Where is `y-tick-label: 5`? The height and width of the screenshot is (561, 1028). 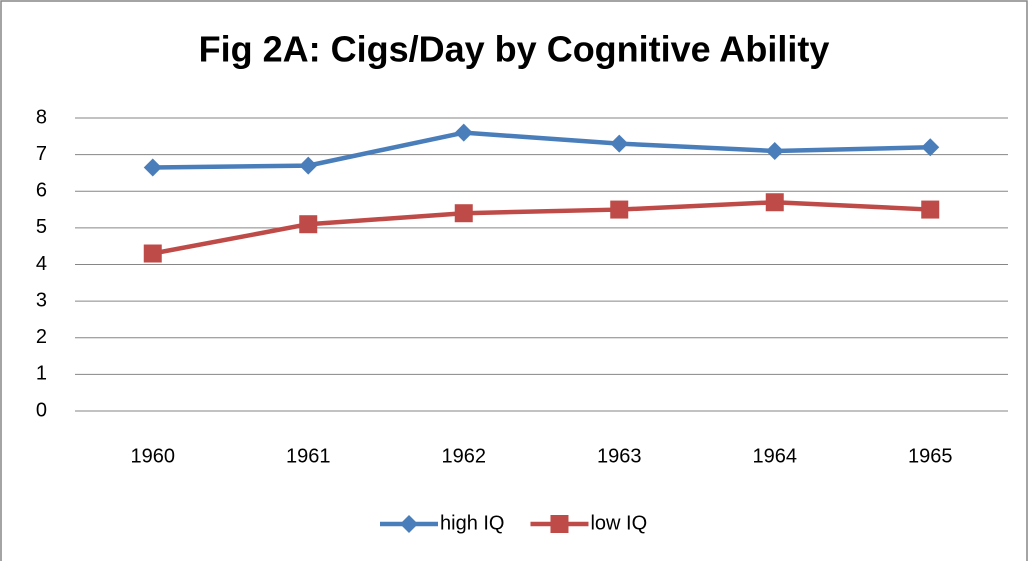 y-tick-label: 5 is located at coordinates (41, 227).